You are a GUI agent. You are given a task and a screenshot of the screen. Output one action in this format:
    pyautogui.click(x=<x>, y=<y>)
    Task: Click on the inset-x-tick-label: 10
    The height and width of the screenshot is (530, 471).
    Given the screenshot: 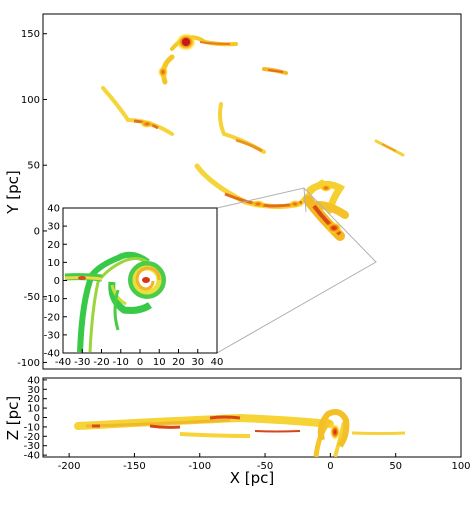 What is the action you would take?
    pyautogui.click(x=159, y=362)
    